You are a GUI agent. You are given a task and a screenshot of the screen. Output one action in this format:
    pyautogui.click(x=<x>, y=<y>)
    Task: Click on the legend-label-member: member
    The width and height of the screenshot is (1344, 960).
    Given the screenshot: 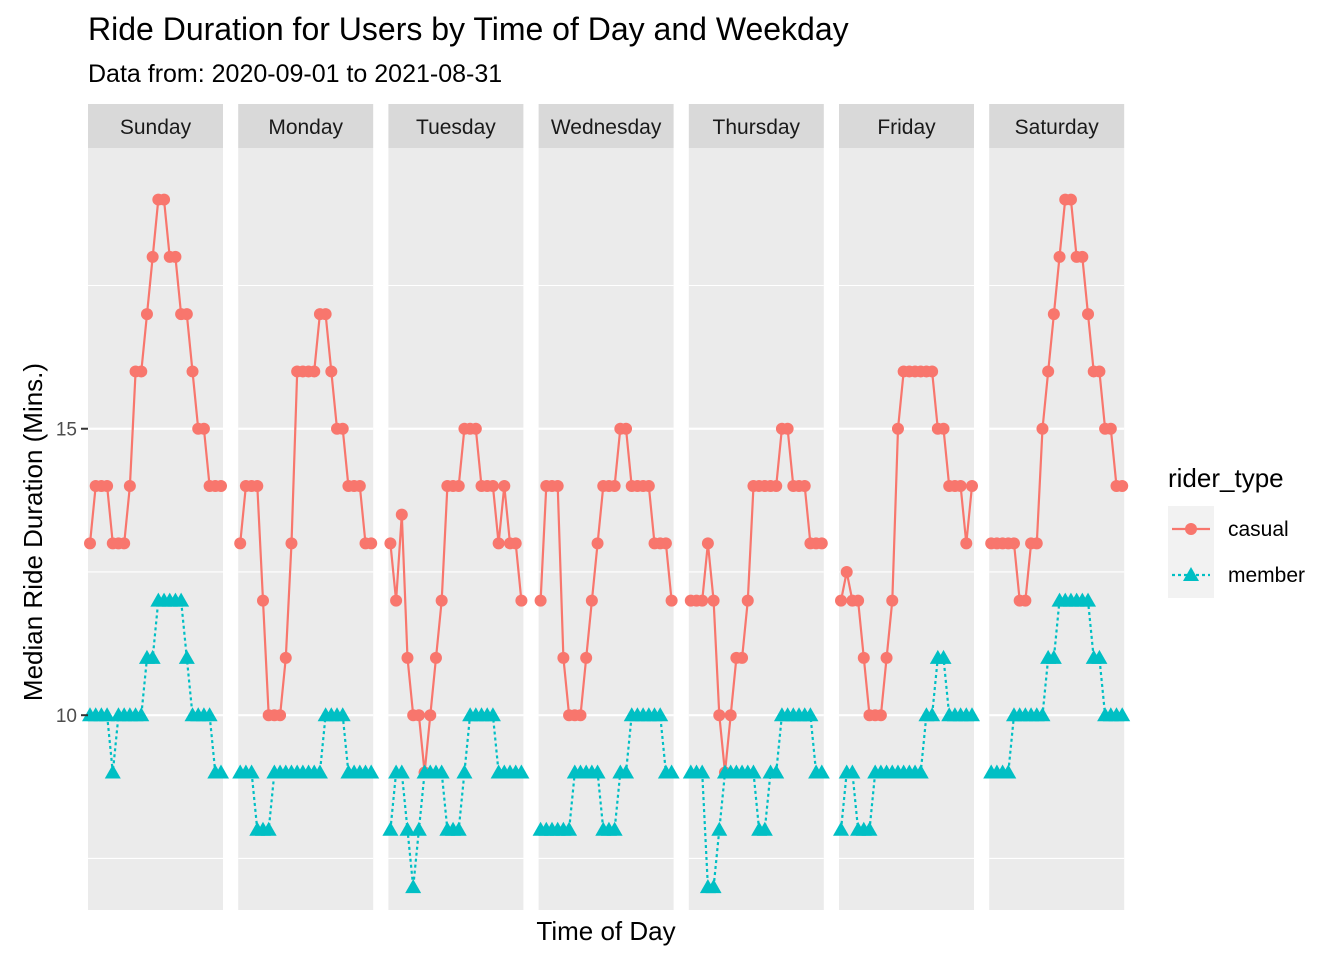 What is the action you would take?
    pyautogui.click(x=1266, y=575)
    